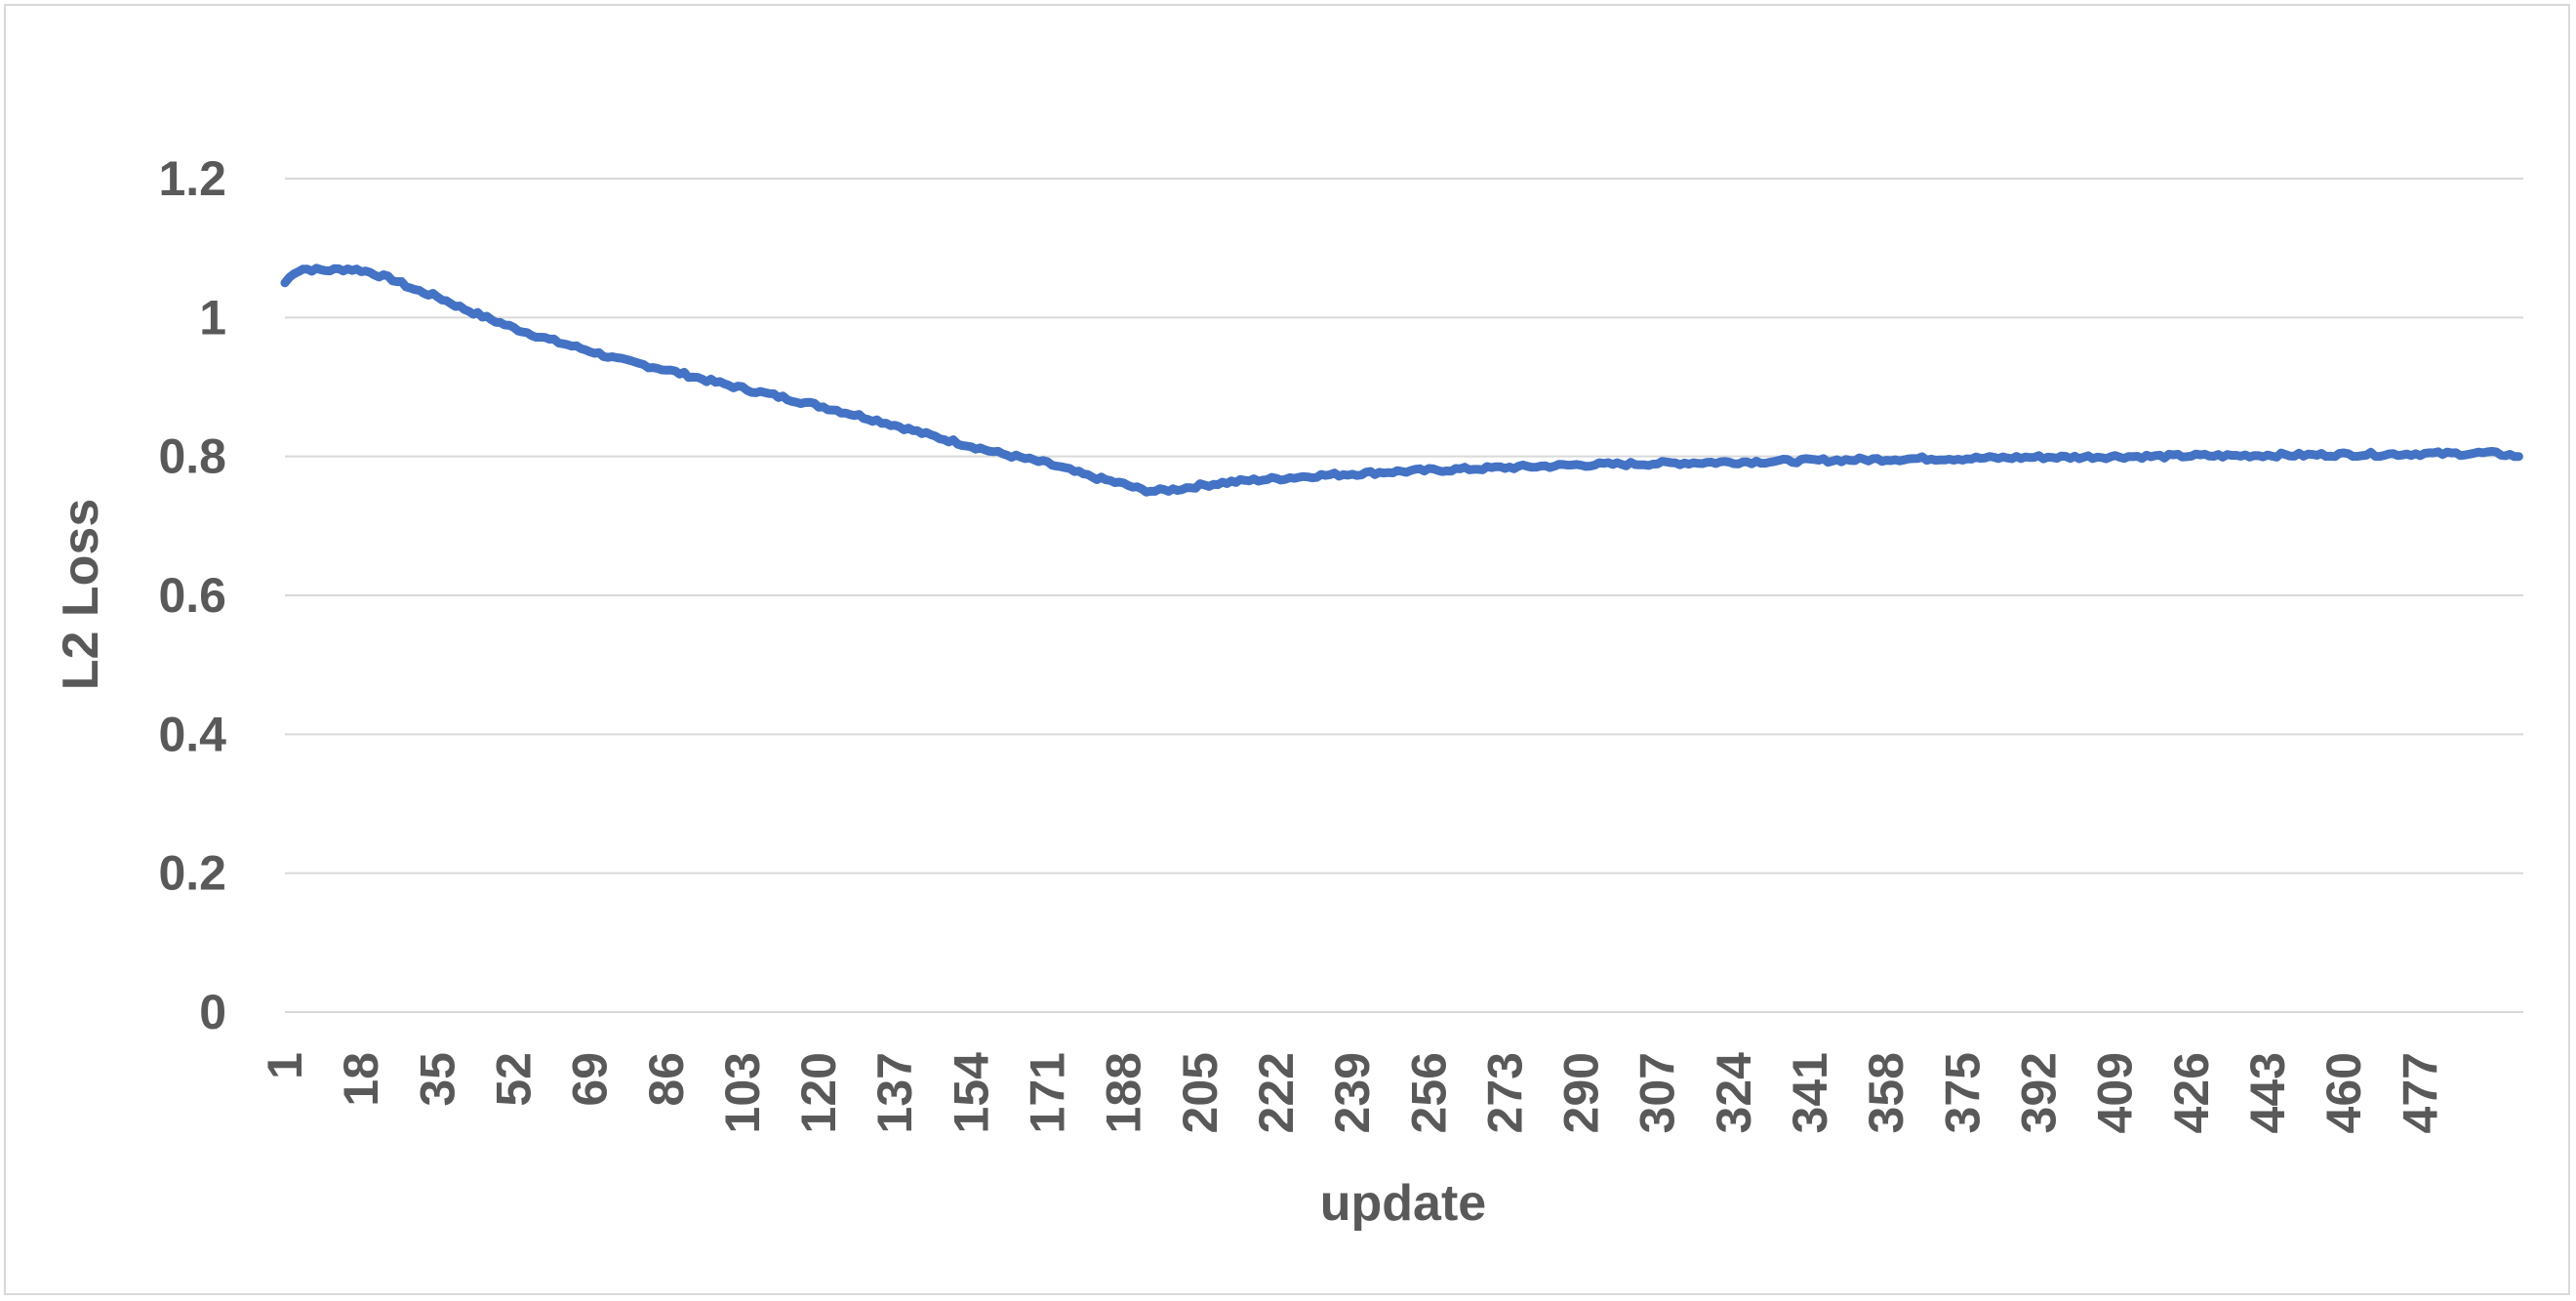 This screenshot has width=2576, height=1301. What do you see at coordinates (971, 1093) in the screenshot?
I see `x-tick-label: 154` at bounding box center [971, 1093].